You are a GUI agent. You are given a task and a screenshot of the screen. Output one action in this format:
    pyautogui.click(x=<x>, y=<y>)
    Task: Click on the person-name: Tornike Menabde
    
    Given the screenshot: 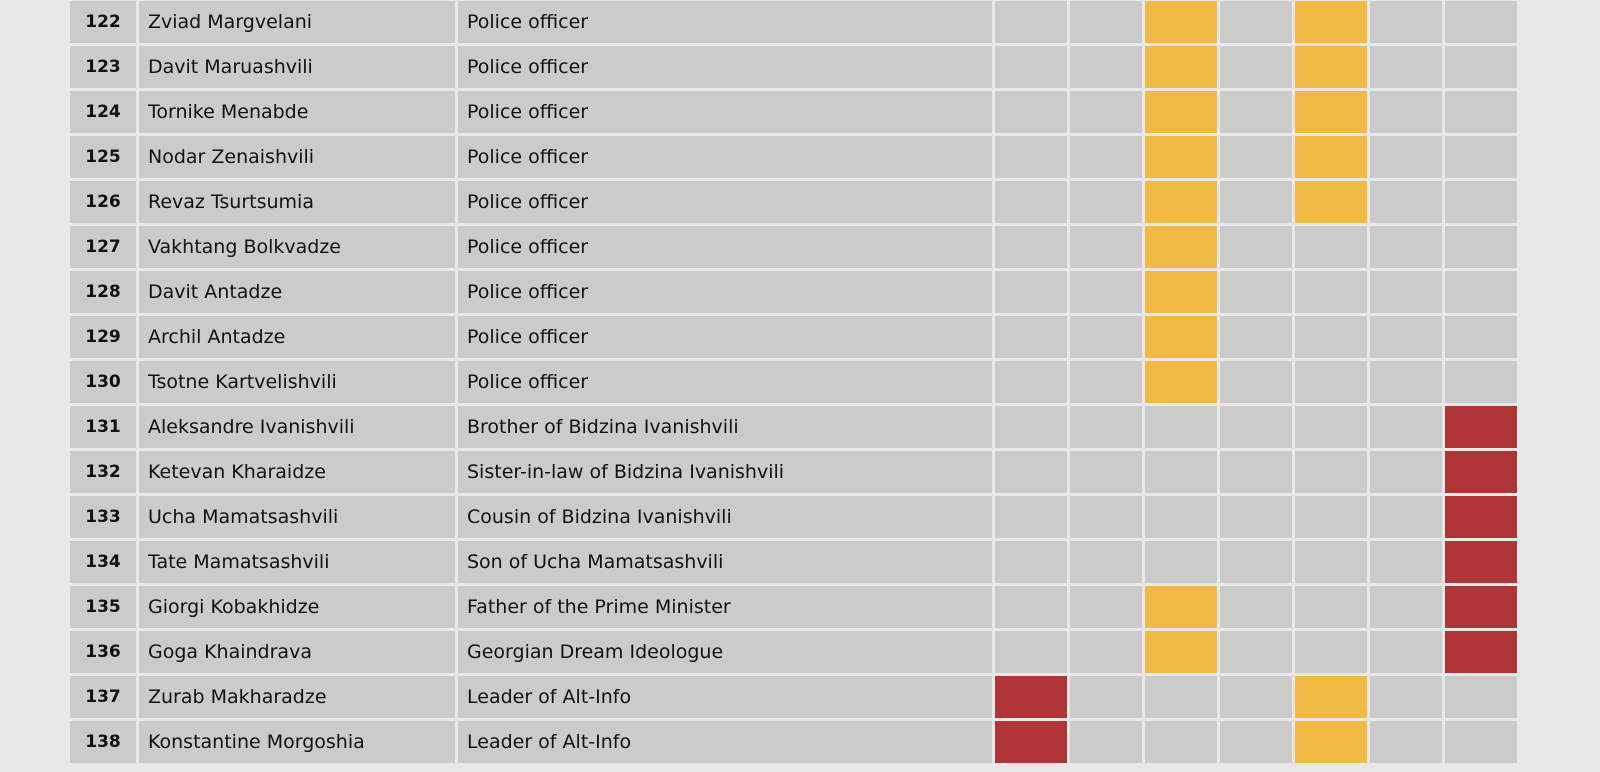 What is the action you would take?
    pyautogui.click(x=297, y=112)
    